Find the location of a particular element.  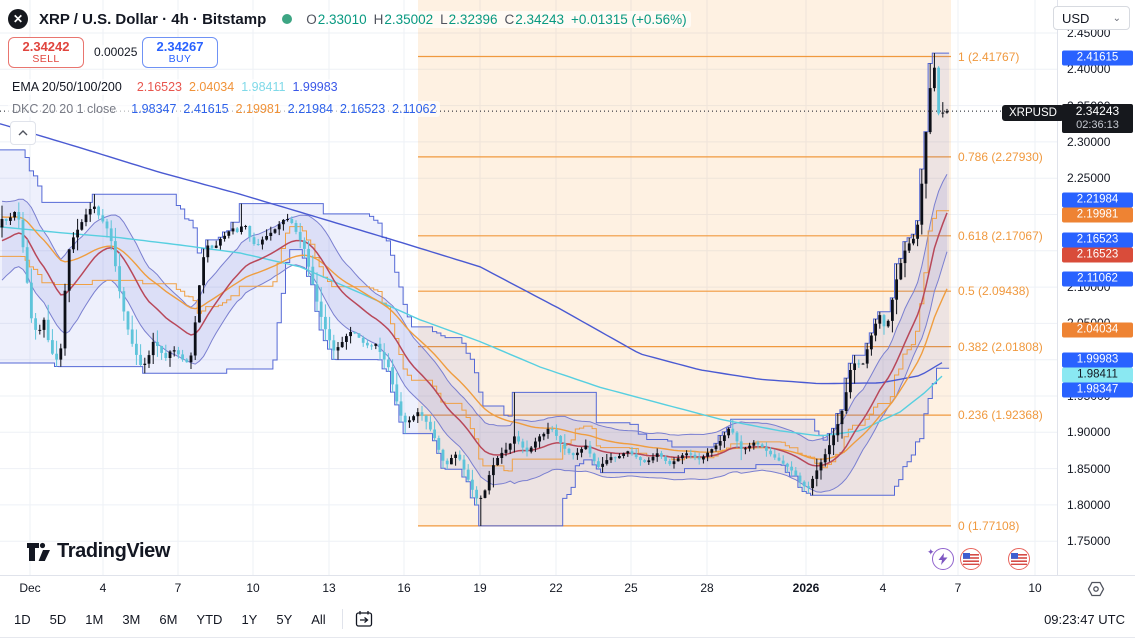

us-flag-icon is located at coordinates (1019, 559).